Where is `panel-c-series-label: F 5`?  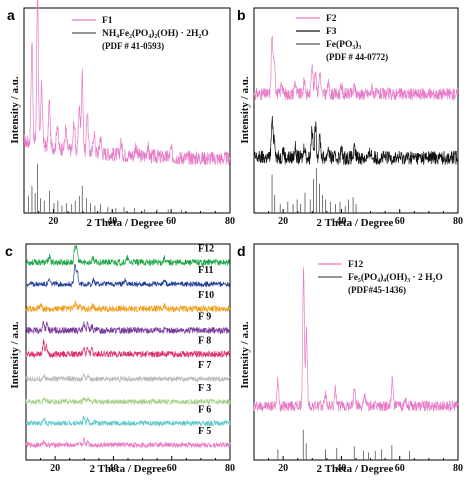 panel-c-series-label: F 5 is located at coordinates (204, 431).